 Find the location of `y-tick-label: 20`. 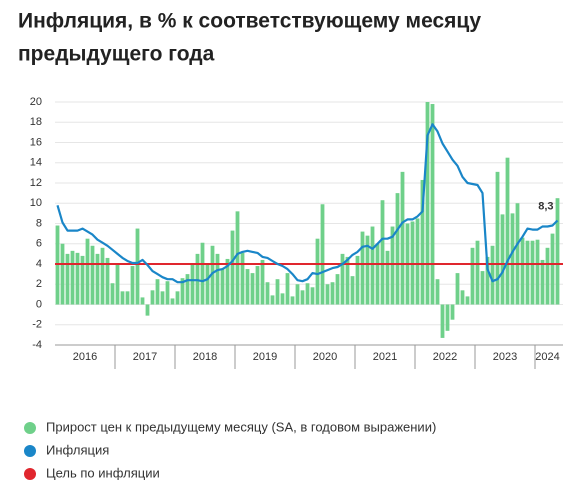

y-tick-label: 20 is located at coordinates (36, 102).